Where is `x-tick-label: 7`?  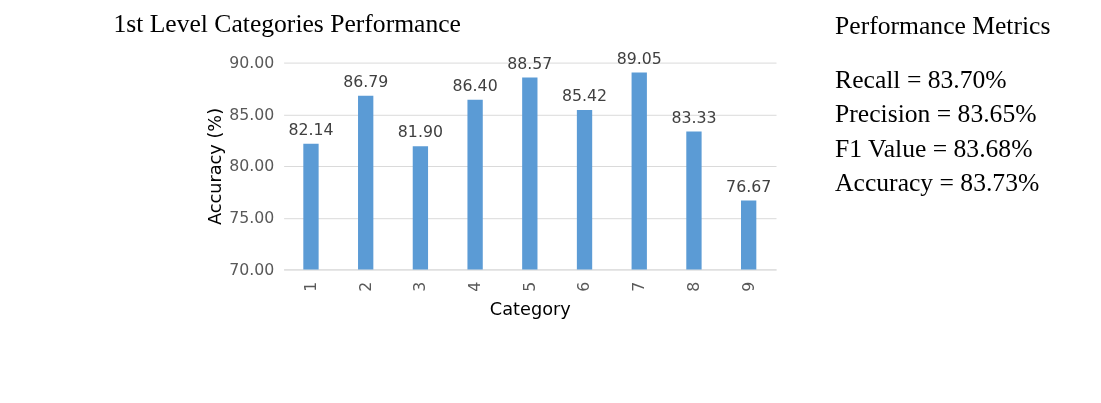 x-tick-label: 7 is located at coordinates (639, 286).